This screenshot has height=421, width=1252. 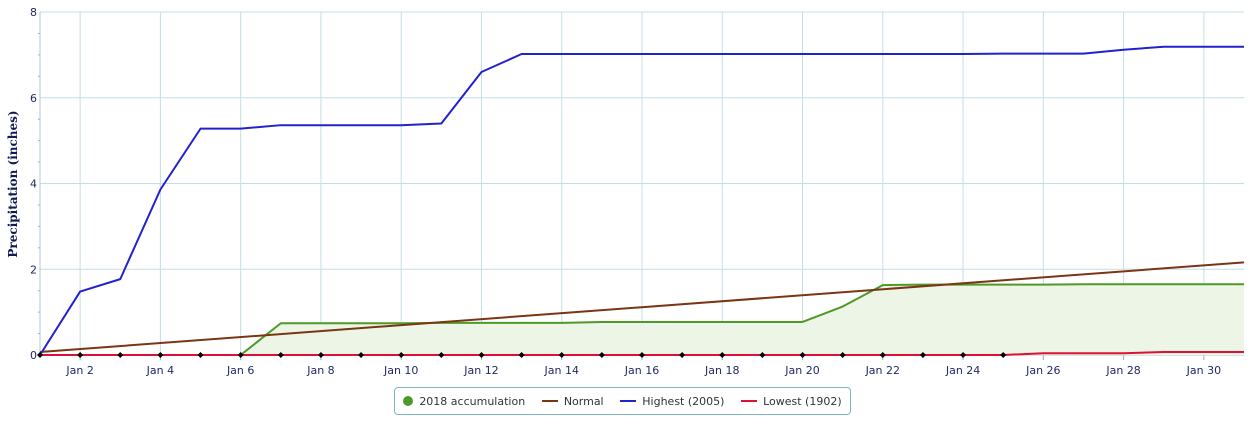 What do you see at coordinates (33, 12) in the screenshot?
I see `y-tick-label: 8` at bounding box center [33, 12].